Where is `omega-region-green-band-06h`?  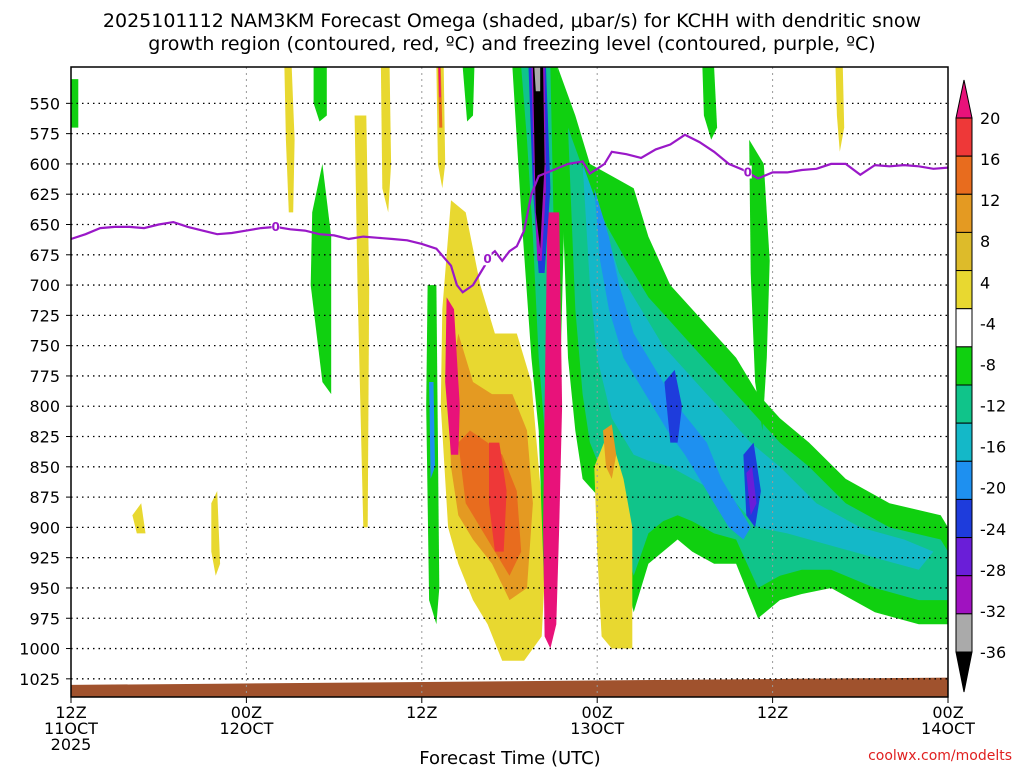
omega-region-green-band-06h is located at coordinates (75, 103).